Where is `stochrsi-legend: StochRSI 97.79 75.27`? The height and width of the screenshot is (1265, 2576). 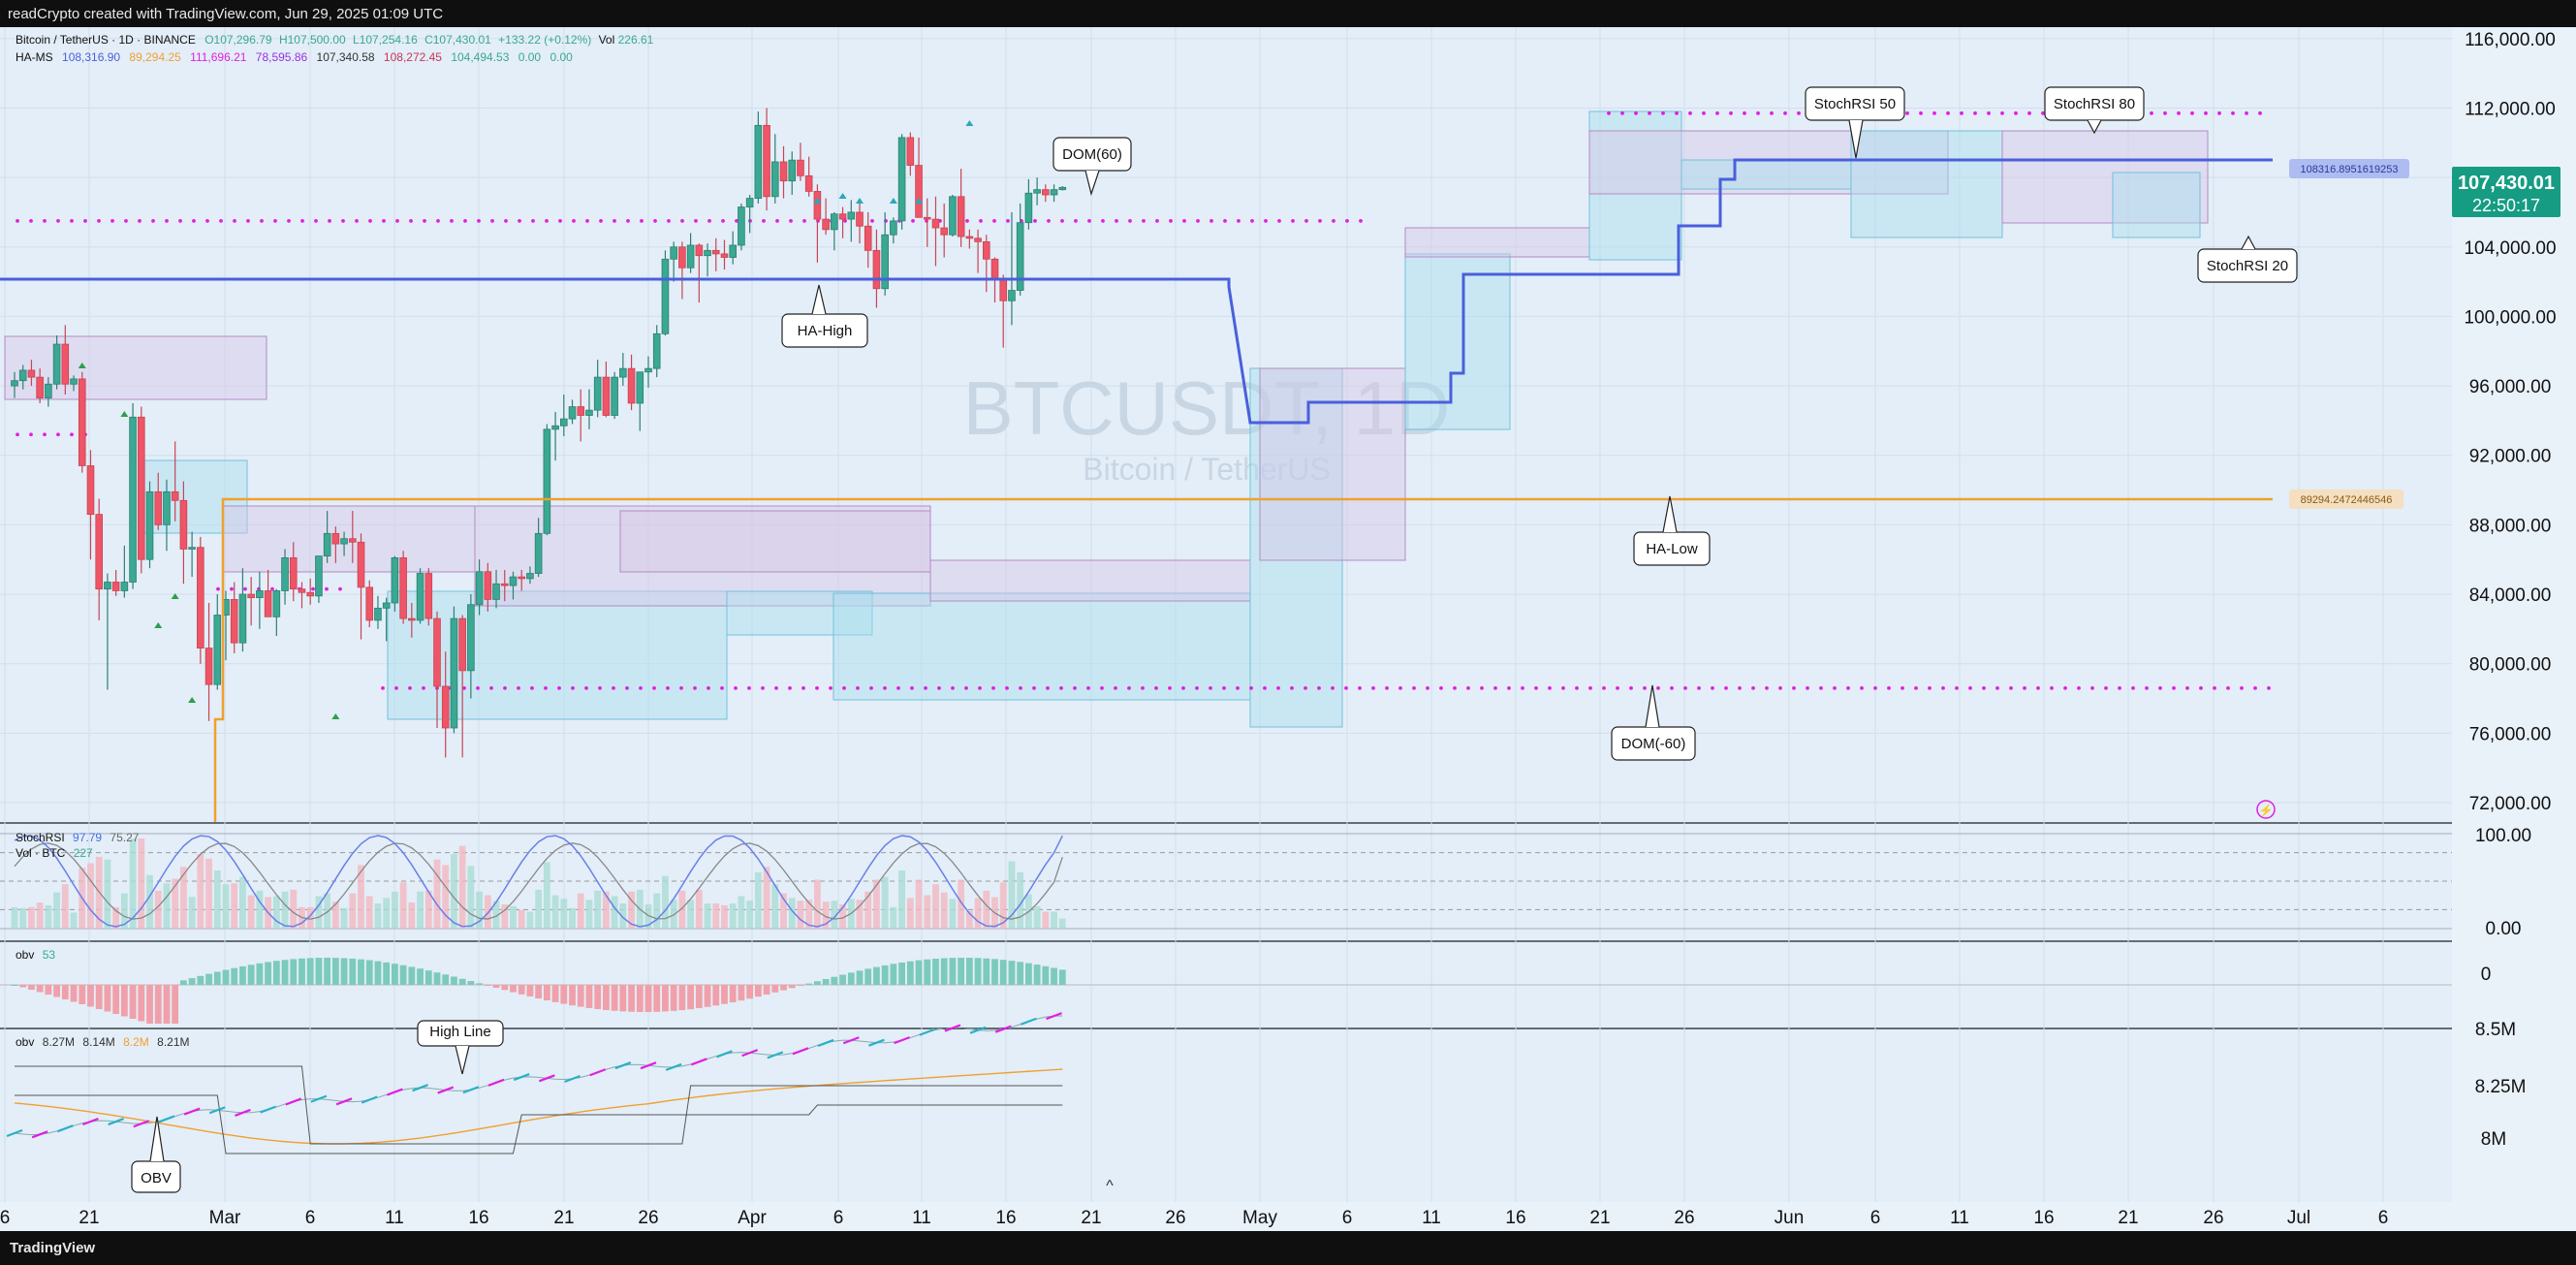 stochrsi-legend: StochRSI 97.79 75.27 is located at coordinates (78, 837).